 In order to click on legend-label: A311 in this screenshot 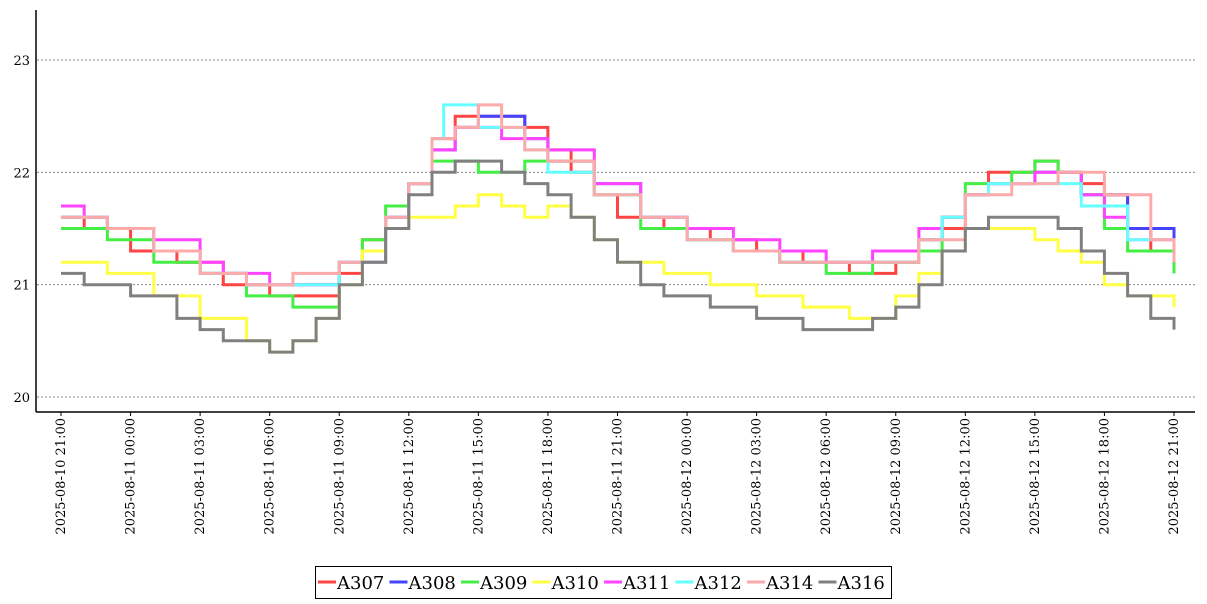, I will do `click(646, 583)`.